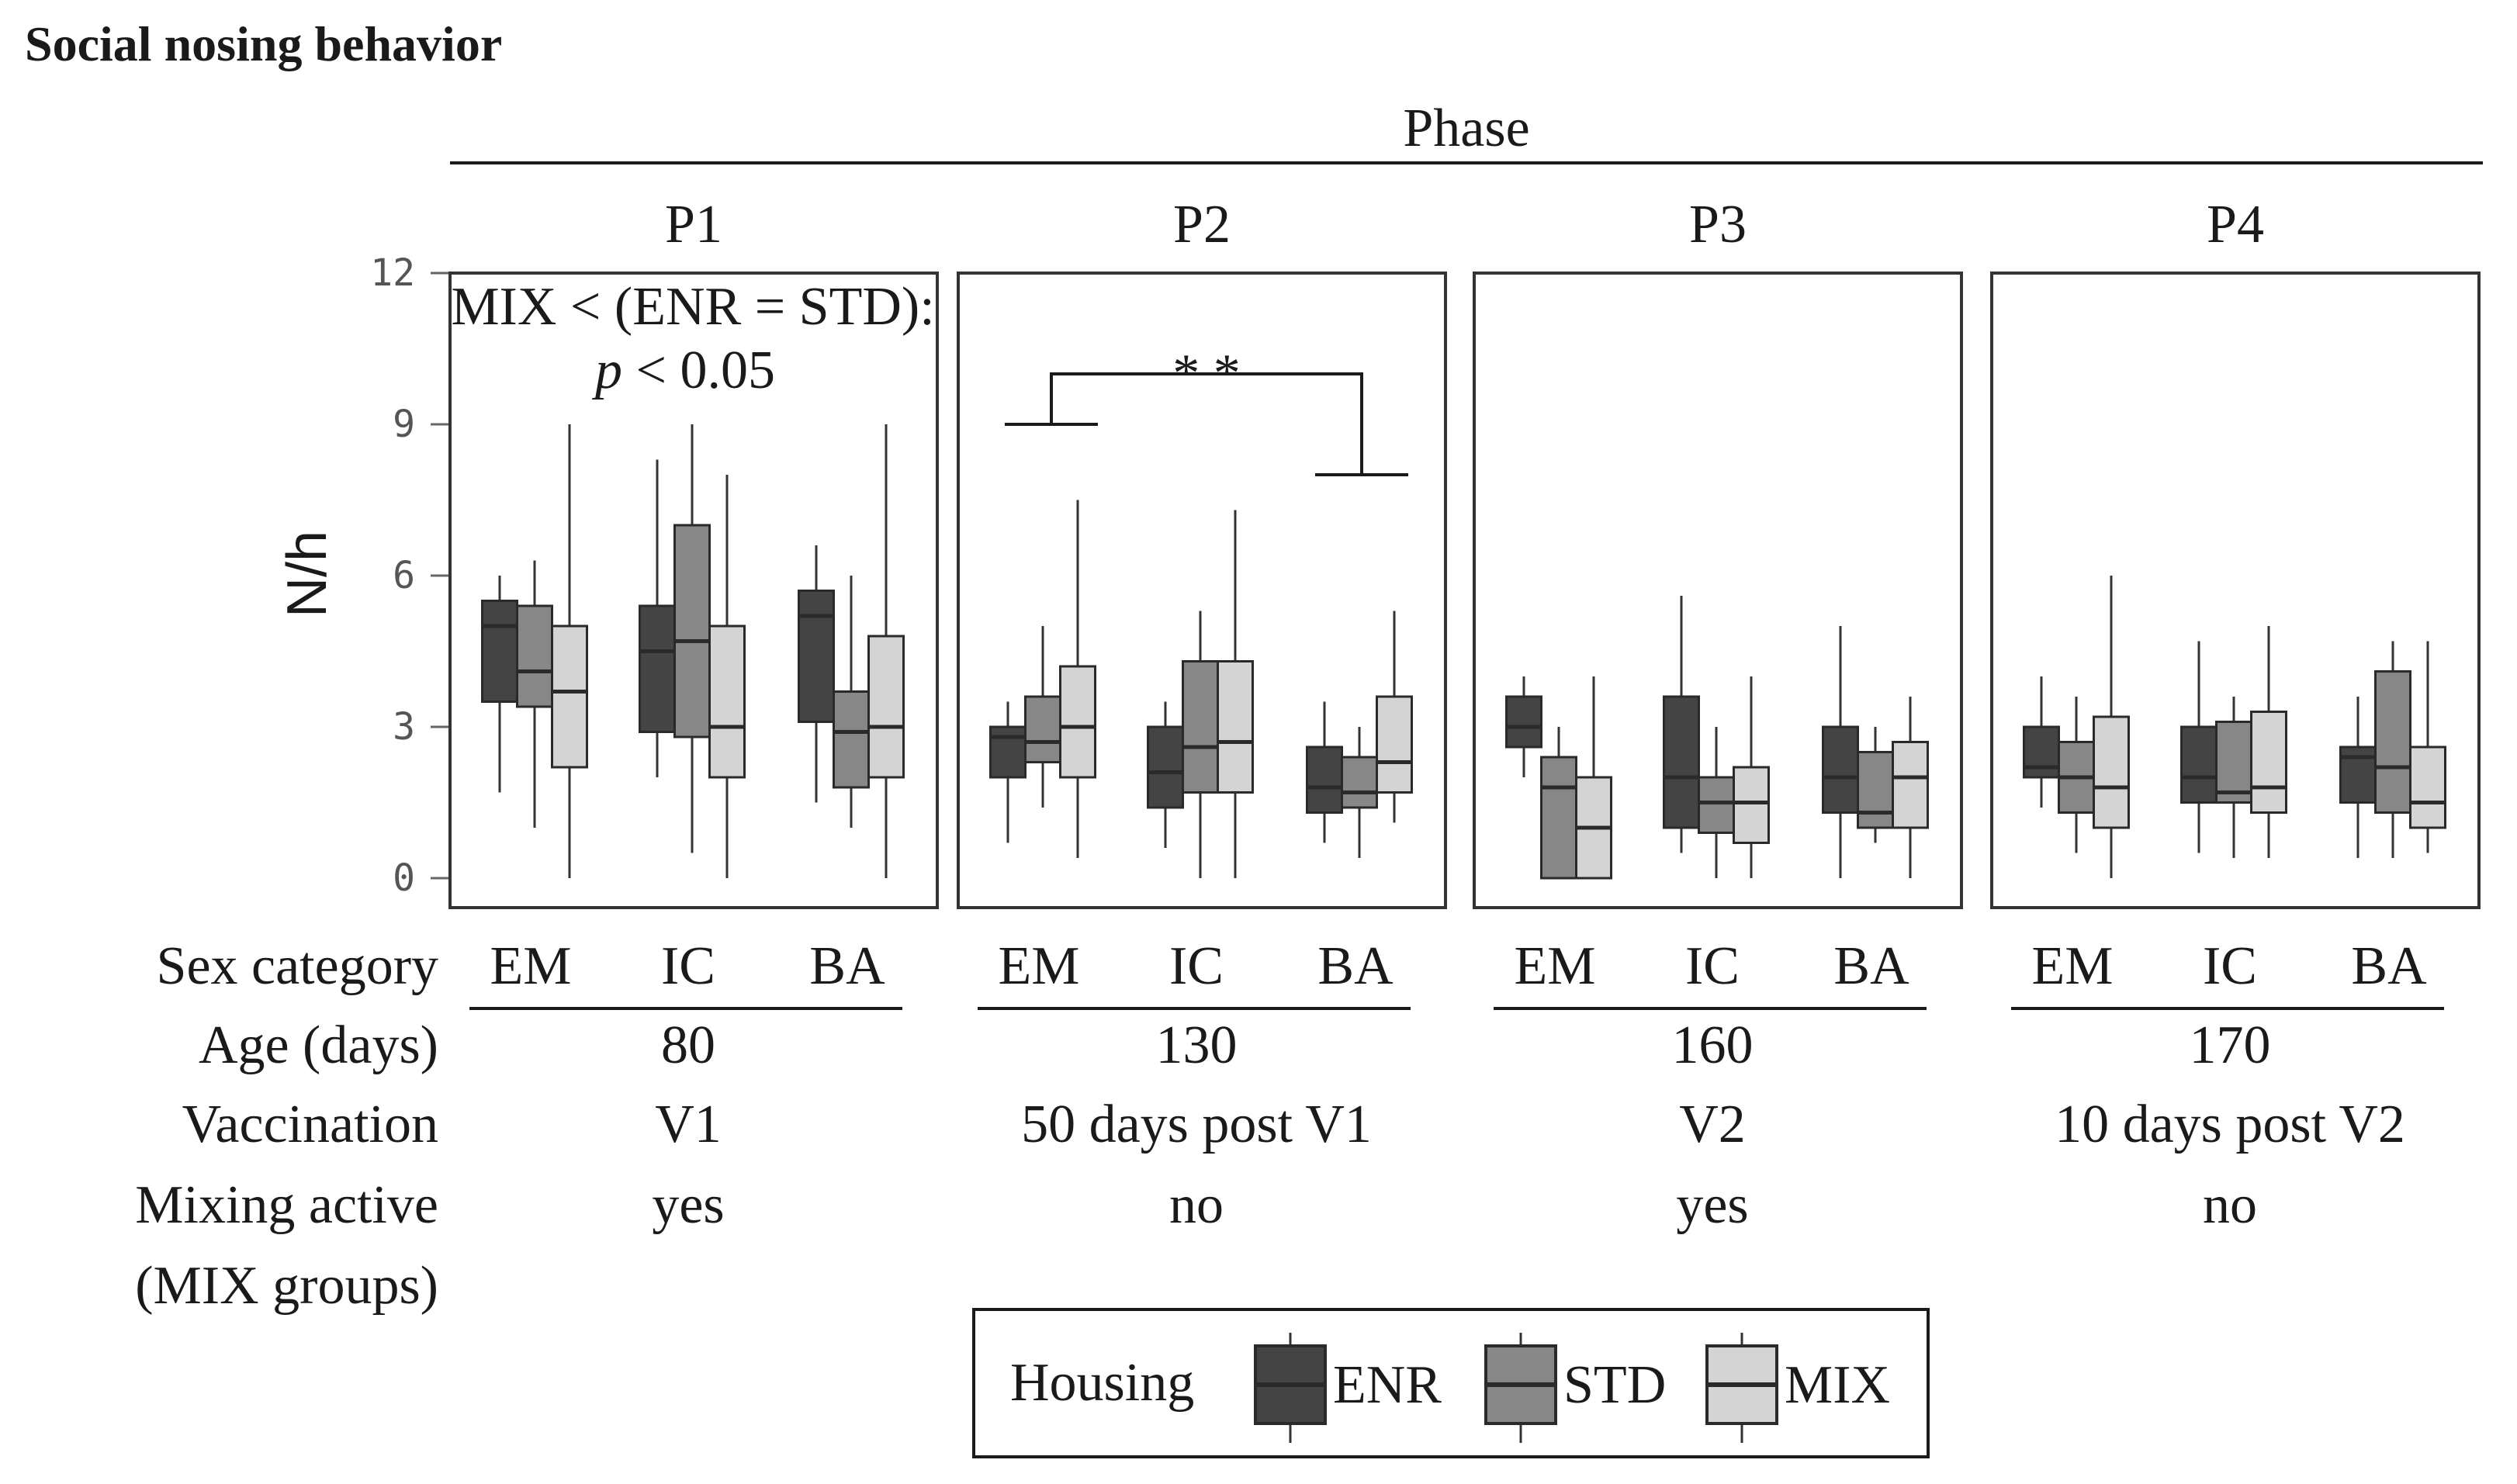  Describe the element at coordinates (286, 1205) in the screenshot. I see `row-label-mixing-1: Mixing active` at that location.